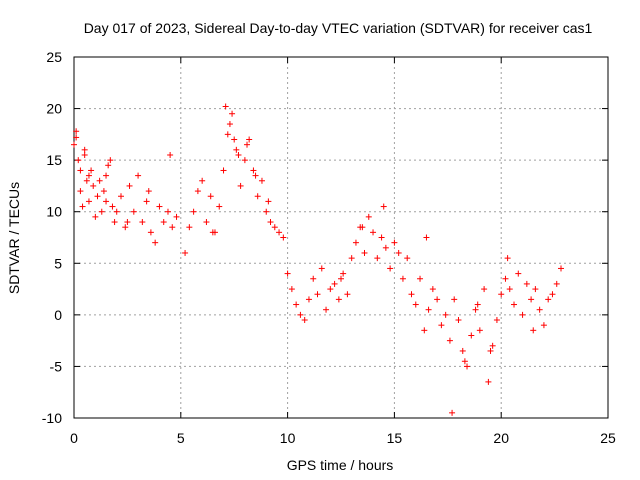  I want to click on y-axis-label: SDTVAR / TECUs, so click(14, 238).